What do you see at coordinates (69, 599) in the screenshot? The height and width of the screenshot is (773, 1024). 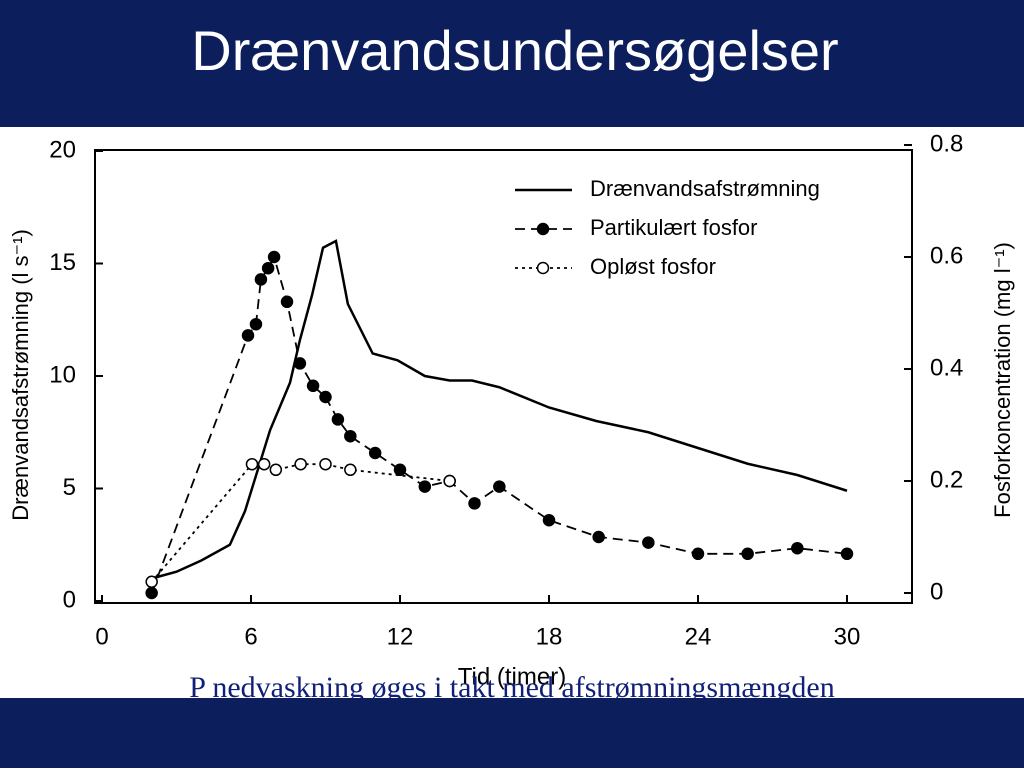 I see `y-tick-label: 0` at bounding box center [69, 599].